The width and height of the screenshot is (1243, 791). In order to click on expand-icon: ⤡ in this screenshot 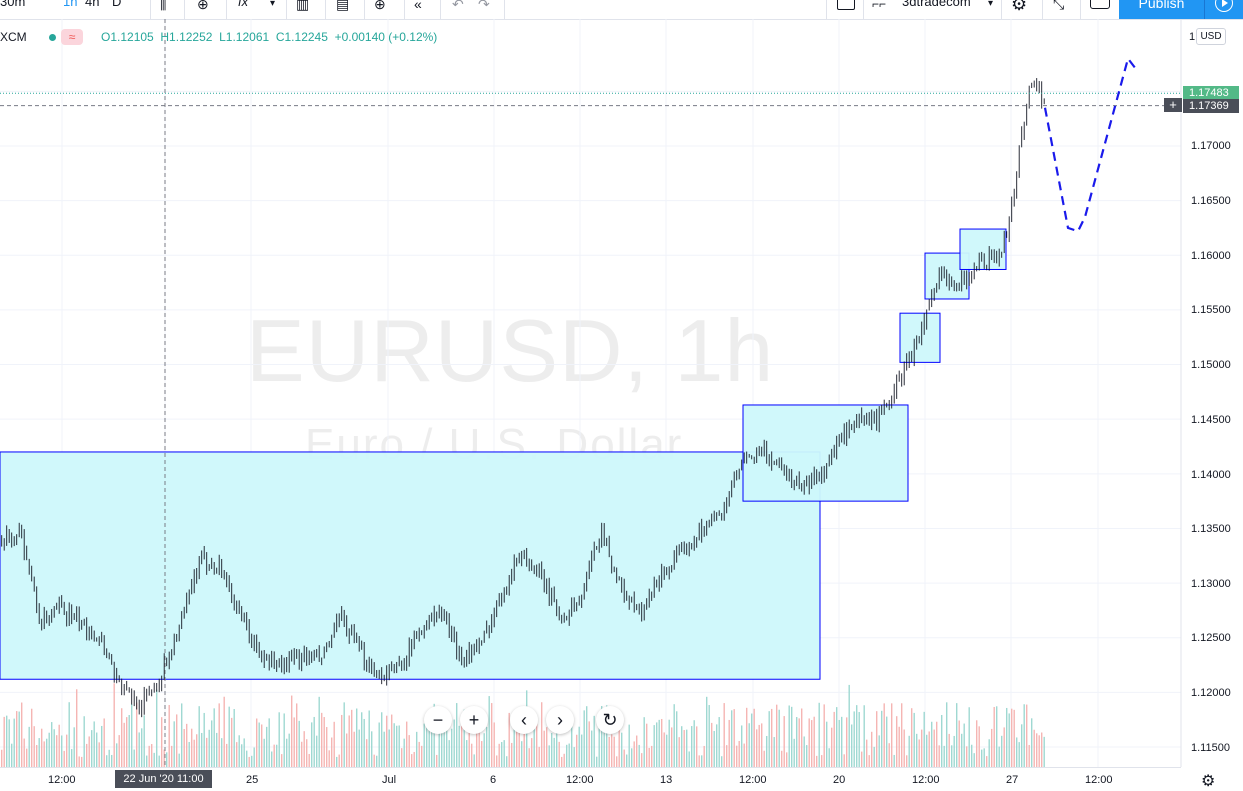, I will do `click(1059, 6)`.